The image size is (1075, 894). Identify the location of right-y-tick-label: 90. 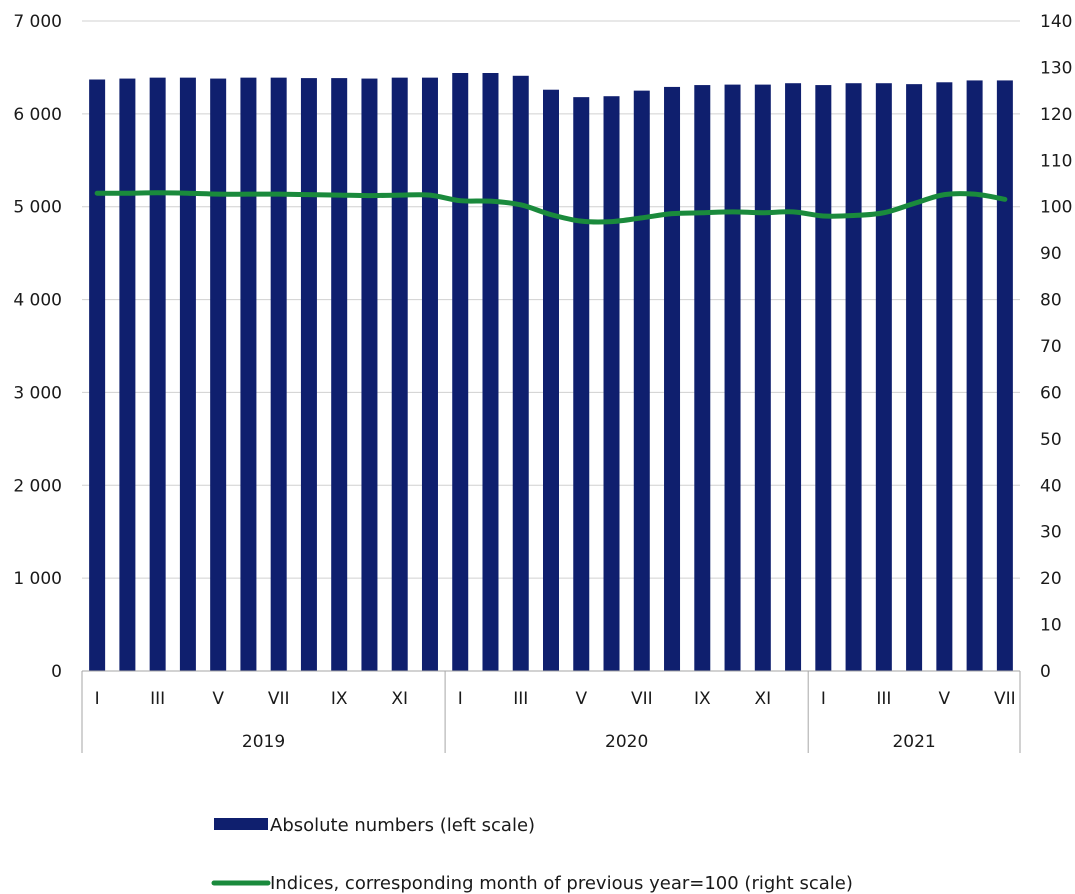
(1051, 254).